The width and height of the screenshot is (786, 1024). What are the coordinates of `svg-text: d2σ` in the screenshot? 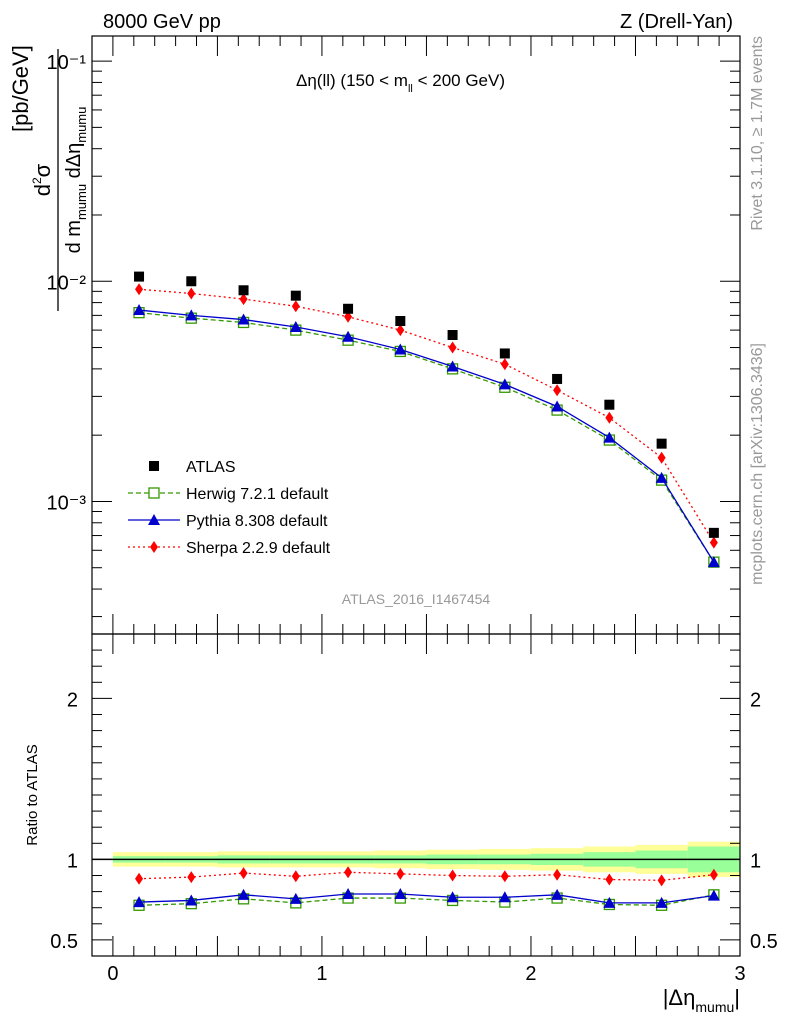 It's located at (42, 179).